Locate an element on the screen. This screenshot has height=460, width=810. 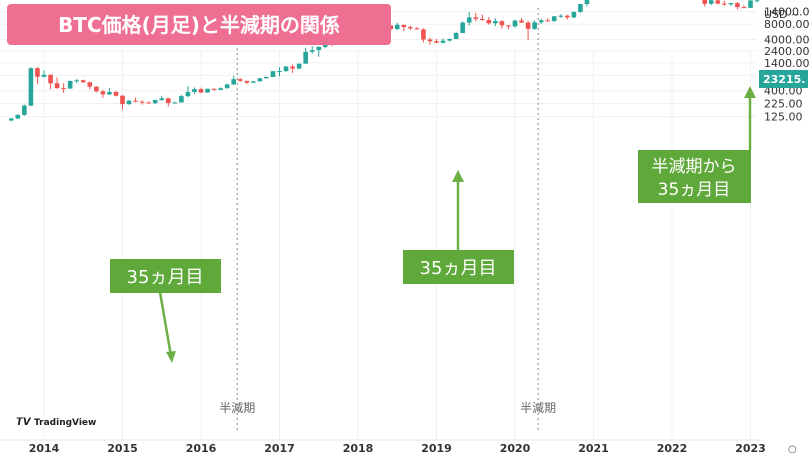
x-axis: 2014 2015 2016 2017 2018 2019 2020 2021 2022 2023 is located at coordinates (397, 448).